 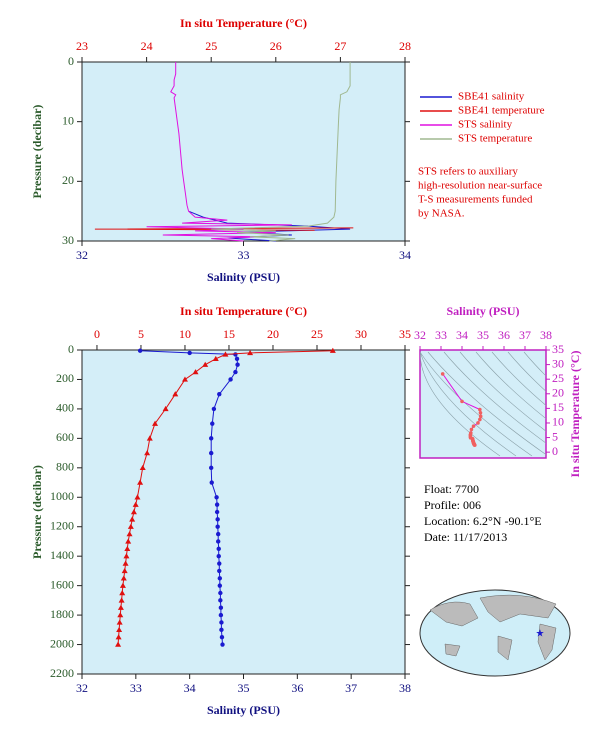 I want to click on x2-tick-label: 0, so click(x=97, y=334).